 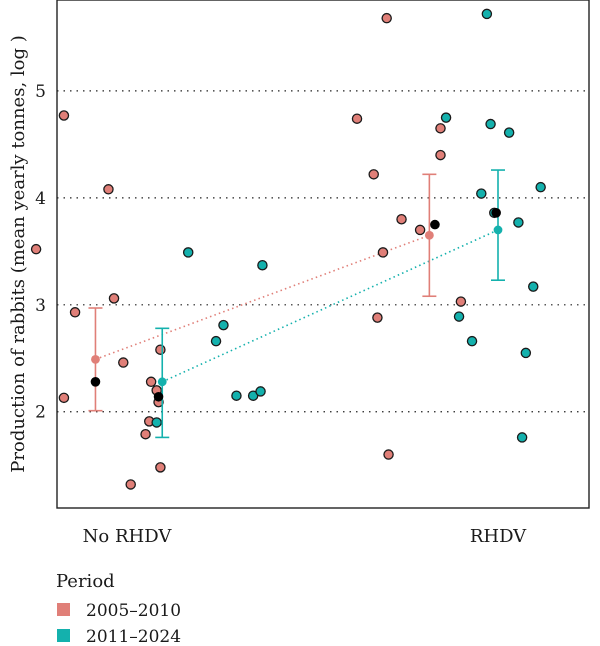 I want to click on legend-label: 2011–2024, so click(x=133, y=636).